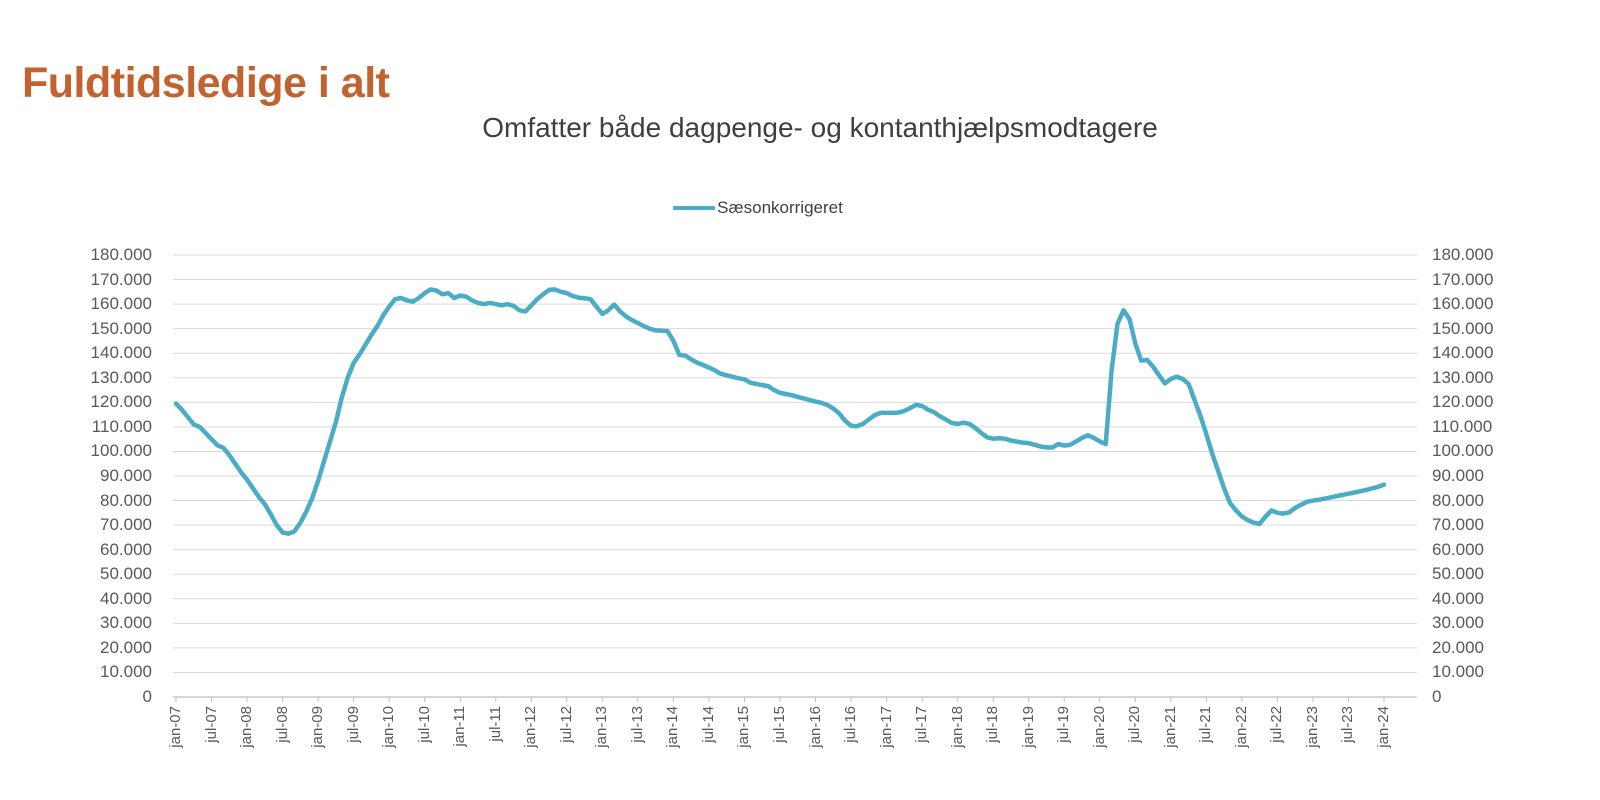  I want to click on legend-line-swatch, so click(694, 208).